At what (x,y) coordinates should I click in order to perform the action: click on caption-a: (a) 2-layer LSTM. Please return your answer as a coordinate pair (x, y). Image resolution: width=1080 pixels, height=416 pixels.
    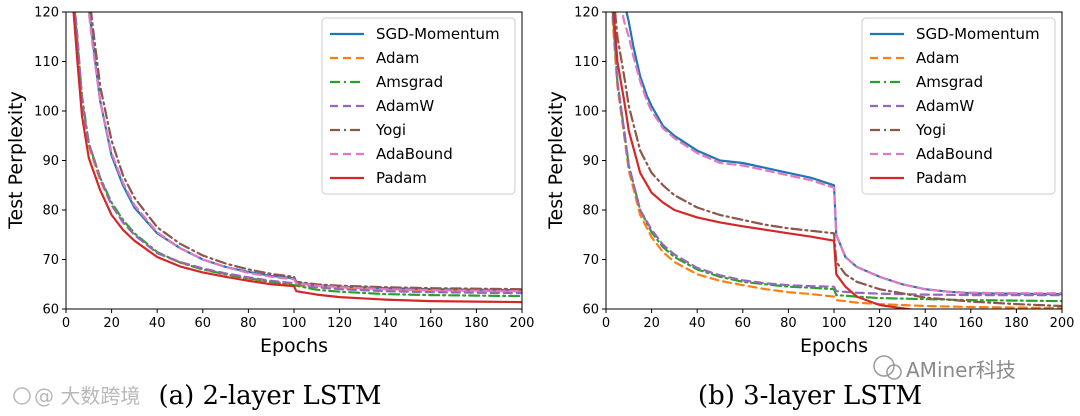
    Looking at the image, I should click on (269, 396).